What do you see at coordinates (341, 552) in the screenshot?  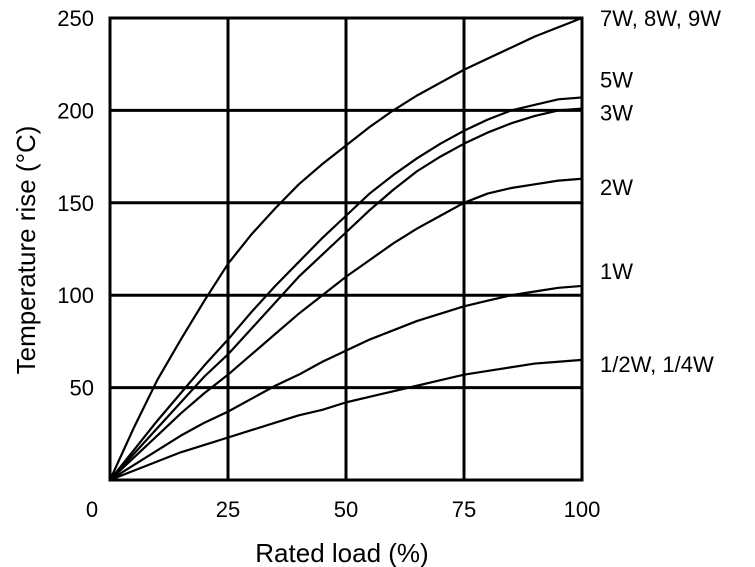 I see `x-axis-title: Rated load (%)` at bounding box center [341, 552].